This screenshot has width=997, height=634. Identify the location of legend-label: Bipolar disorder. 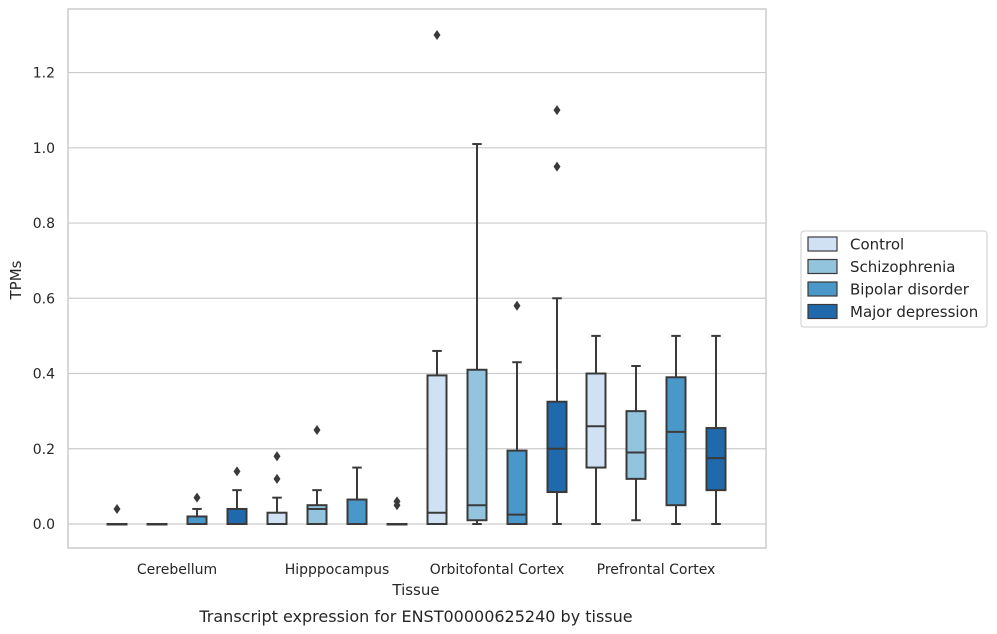
(910, 290).